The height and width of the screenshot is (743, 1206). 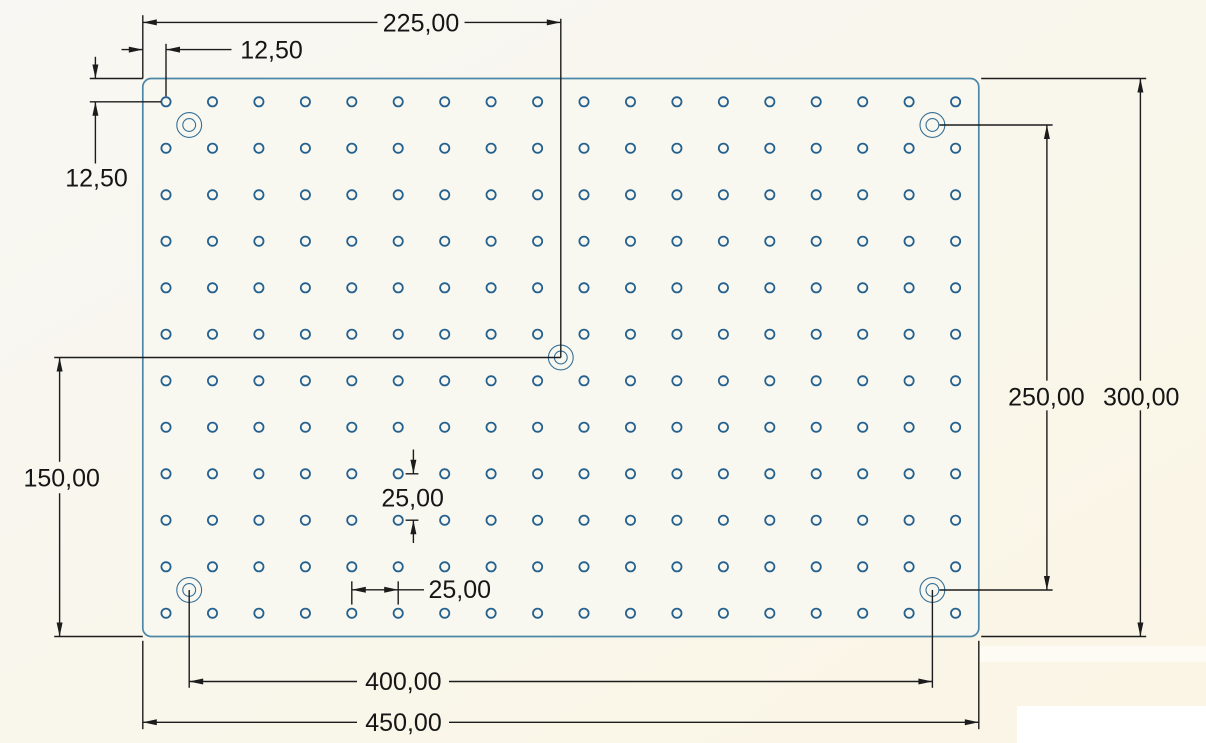 I want to click on svg-text: 400,00, so click(x=403, y=682).